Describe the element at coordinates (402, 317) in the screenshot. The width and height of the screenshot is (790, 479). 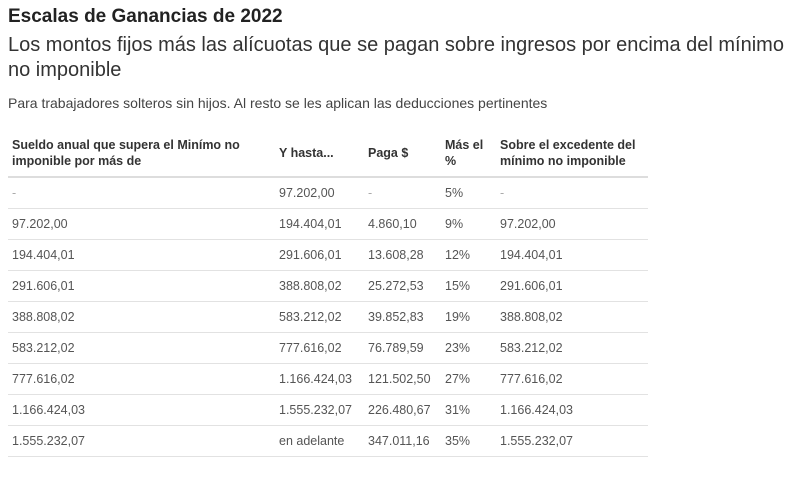
I see `table-cell: 39.852,83` at that location.